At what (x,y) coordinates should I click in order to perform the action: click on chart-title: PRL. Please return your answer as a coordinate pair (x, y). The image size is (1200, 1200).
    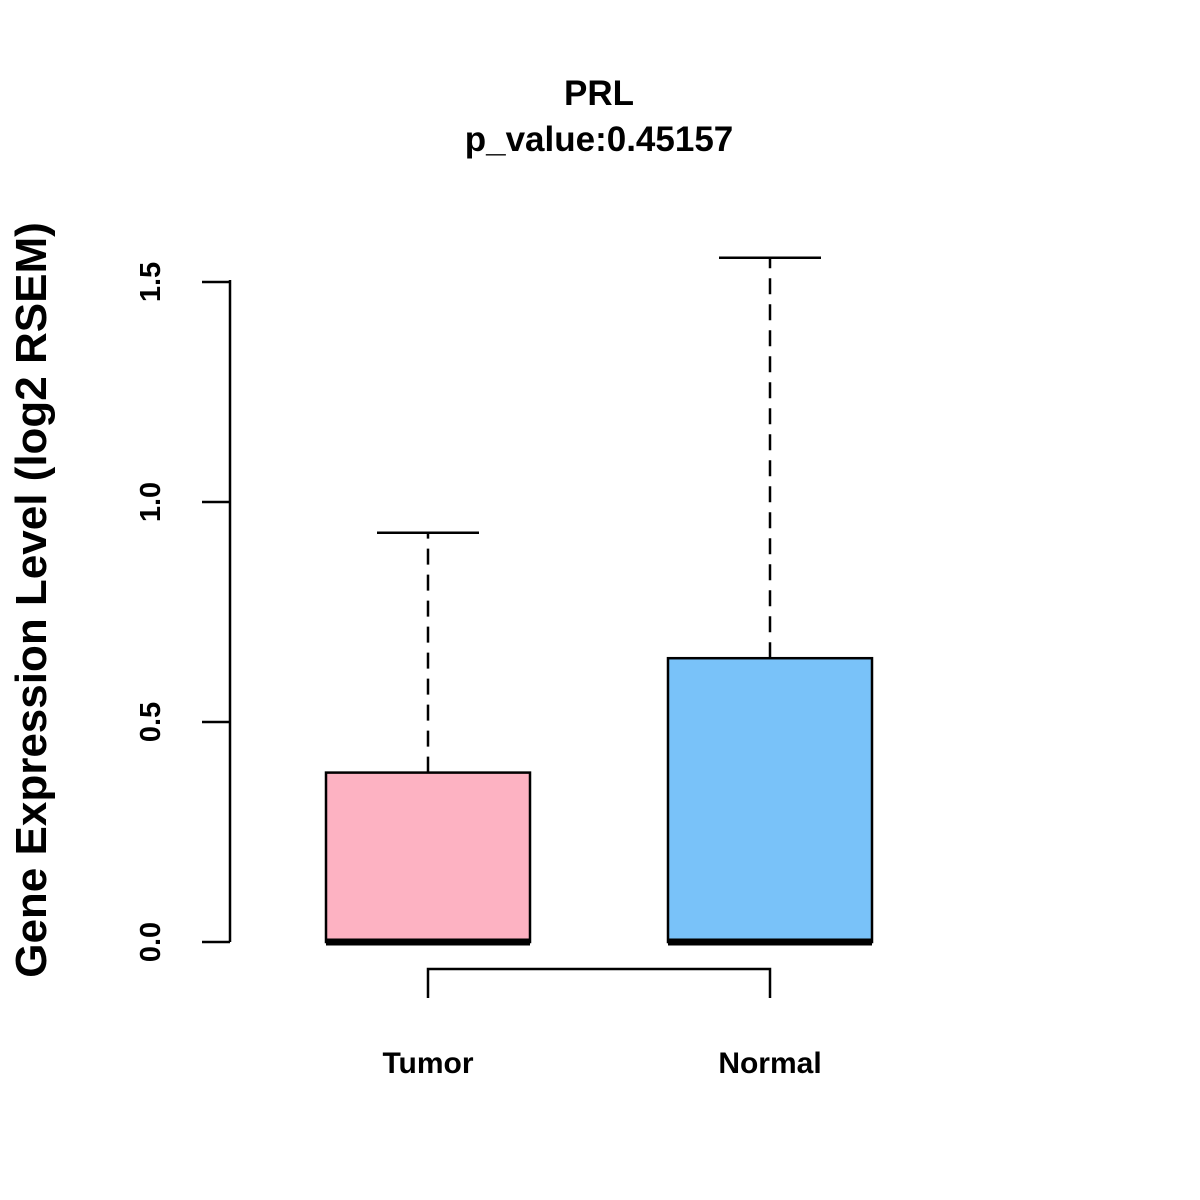
    Looking at the image, I should click on (599, 93).